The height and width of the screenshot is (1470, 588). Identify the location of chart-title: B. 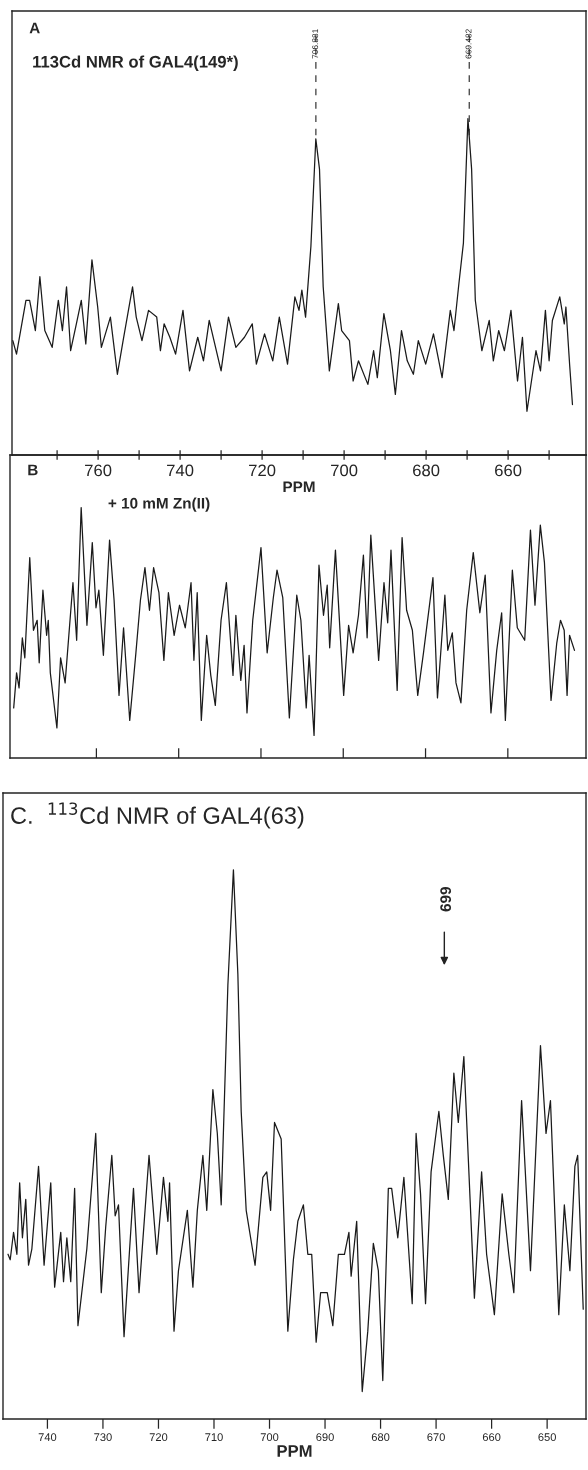
(33, 470).